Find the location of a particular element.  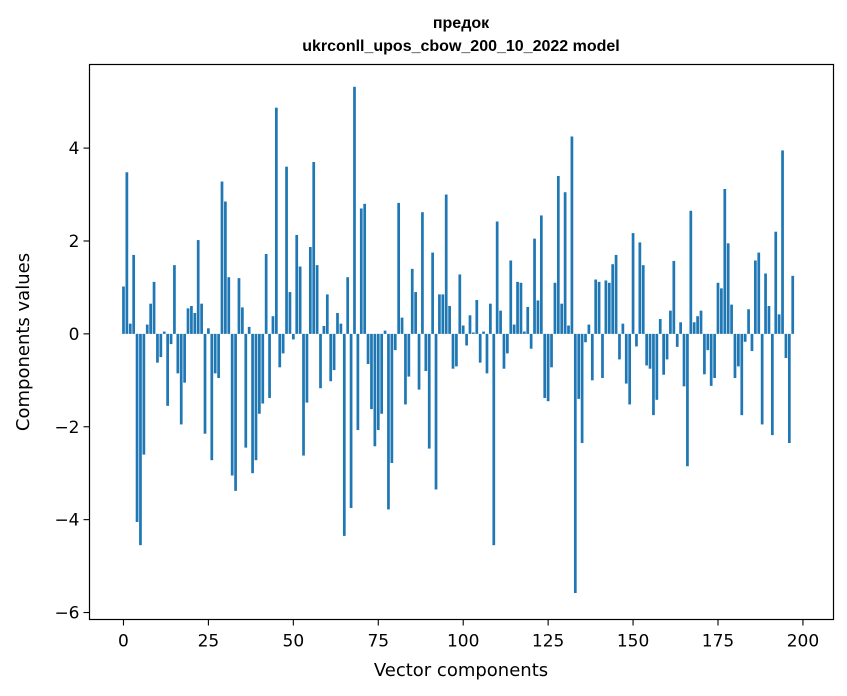

x-tick-label: 100 is located at coordinates (463, 642).